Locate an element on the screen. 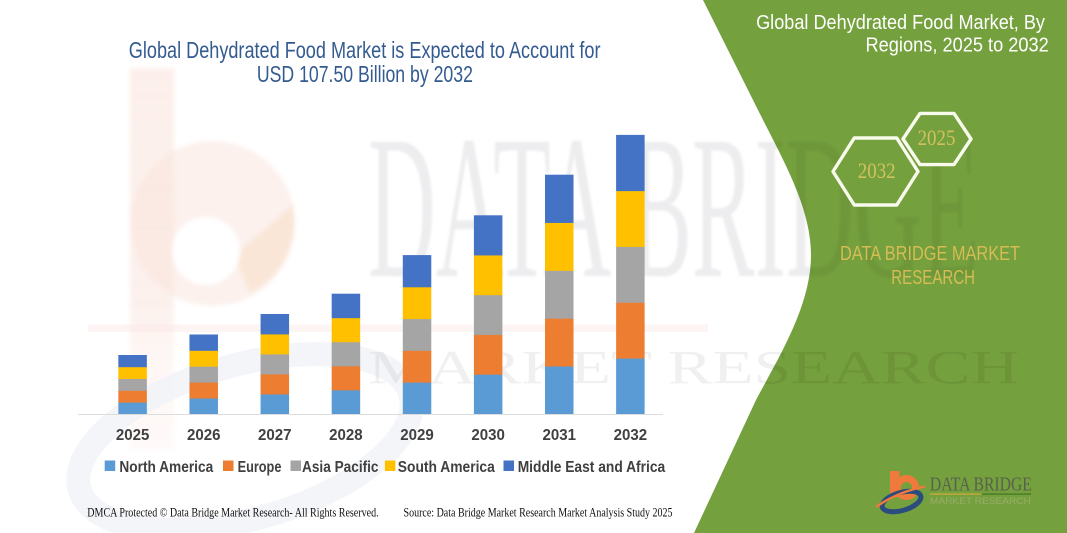  svg-text: 2031 is located at coordinates (560, 435).